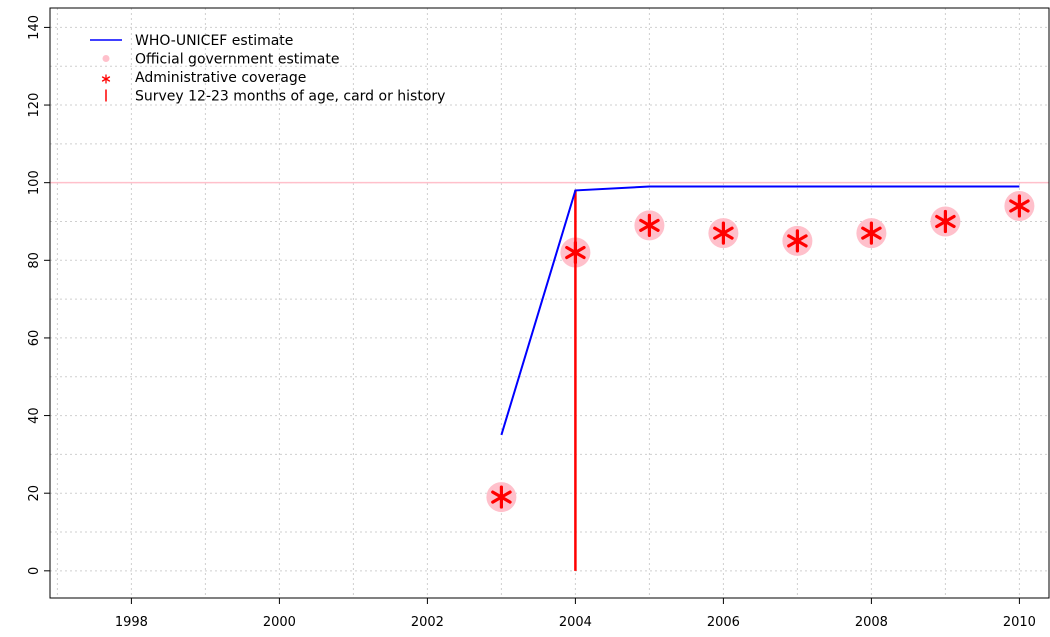  What do you see at coordinates (34, 182) in the screenshot?
I see `y-tick-label: 100` at bounding box center [34, 182].